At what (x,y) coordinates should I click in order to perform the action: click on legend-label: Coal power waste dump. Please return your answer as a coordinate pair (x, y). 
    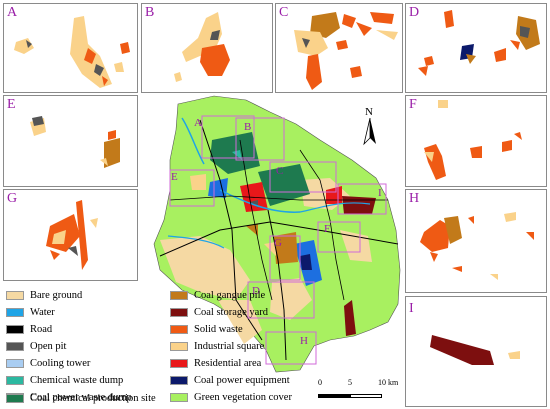
    Looking at the image, I should click on (81, 397).